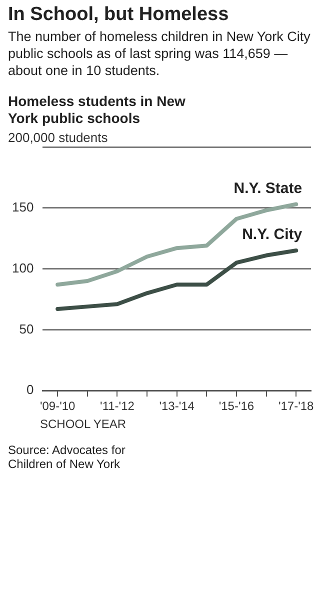 This screenshot has width=323, height=600. Describe the element at coordinates (160, 53) in the screenshot. I see `chart-subtitle: The number of homeless children in New York City public schools as of last spring was 114,659 — about one in 10 students.` at that location.